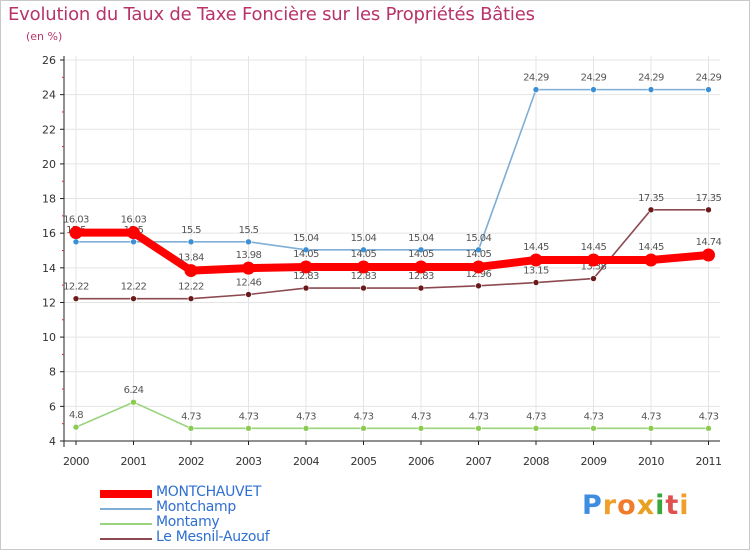 The height and width of the screenshot is (550, 750). What do you see at coordinates (49, 337) in the screenshot?
I see `y-tick-label: 10` at bounding box center [49, 337].